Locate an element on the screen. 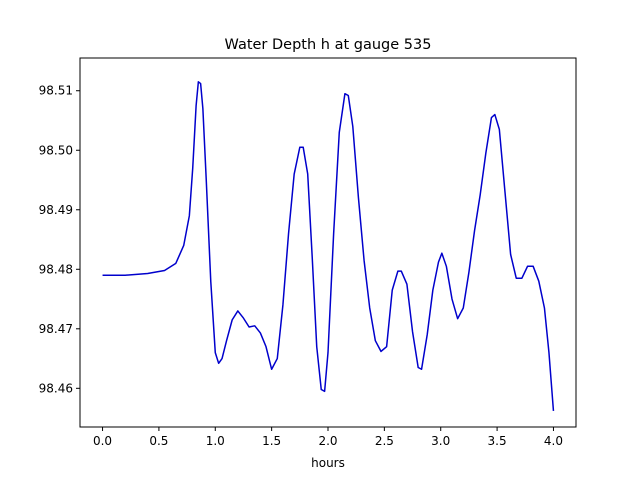  x-axis-ticks: 0.0 0.5 1.0 1.5 2.0 2.5 3.0 3.5 4.0 is located at coordinates (328, 437).